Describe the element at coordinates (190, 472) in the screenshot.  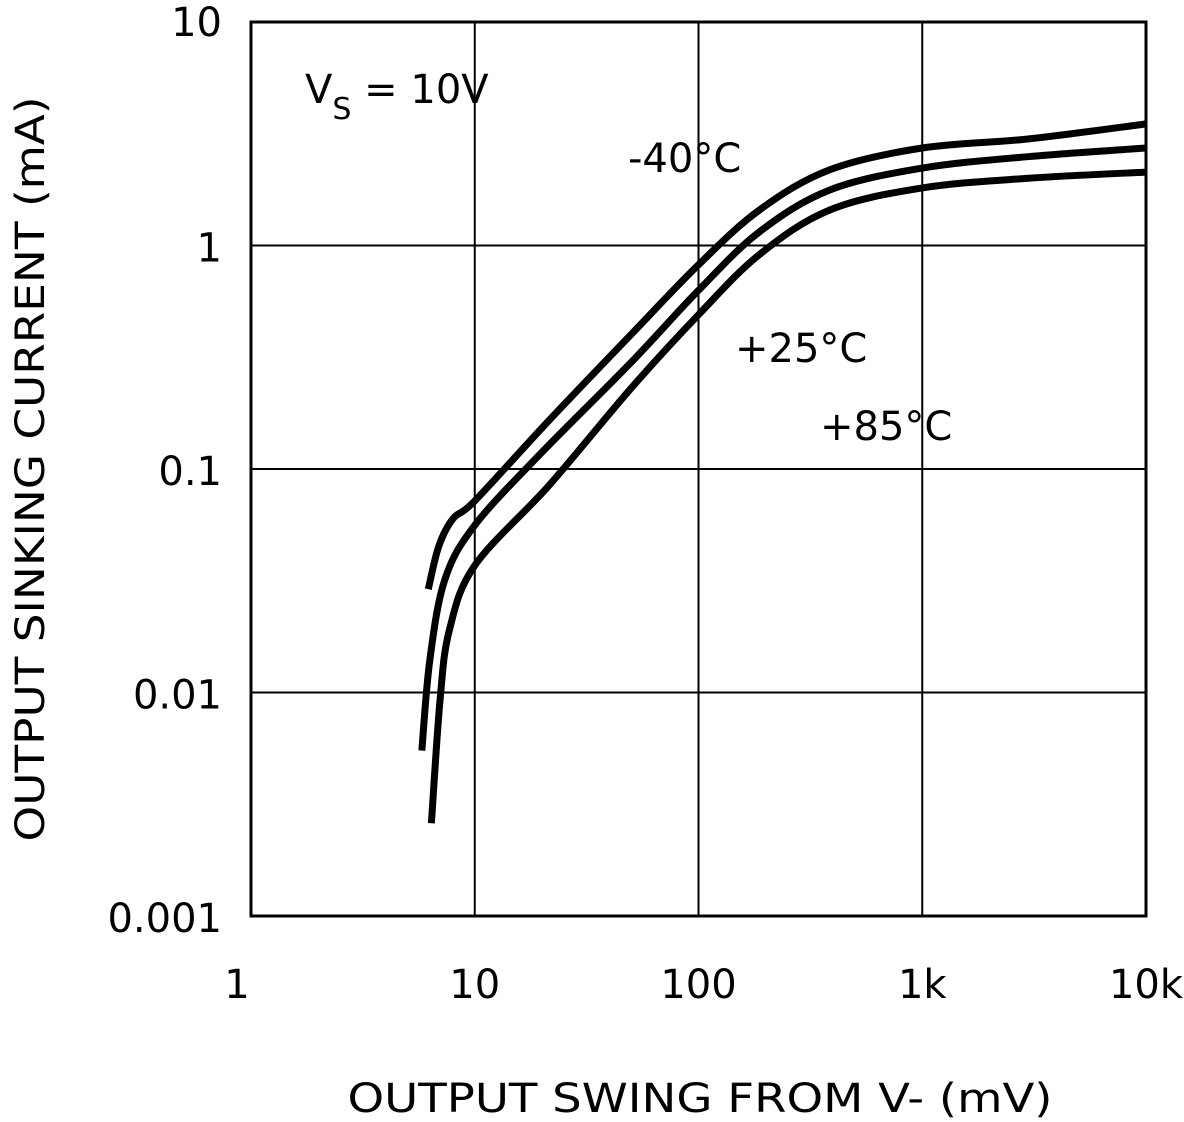
I see `y-tick-label: 0.1` at that location.